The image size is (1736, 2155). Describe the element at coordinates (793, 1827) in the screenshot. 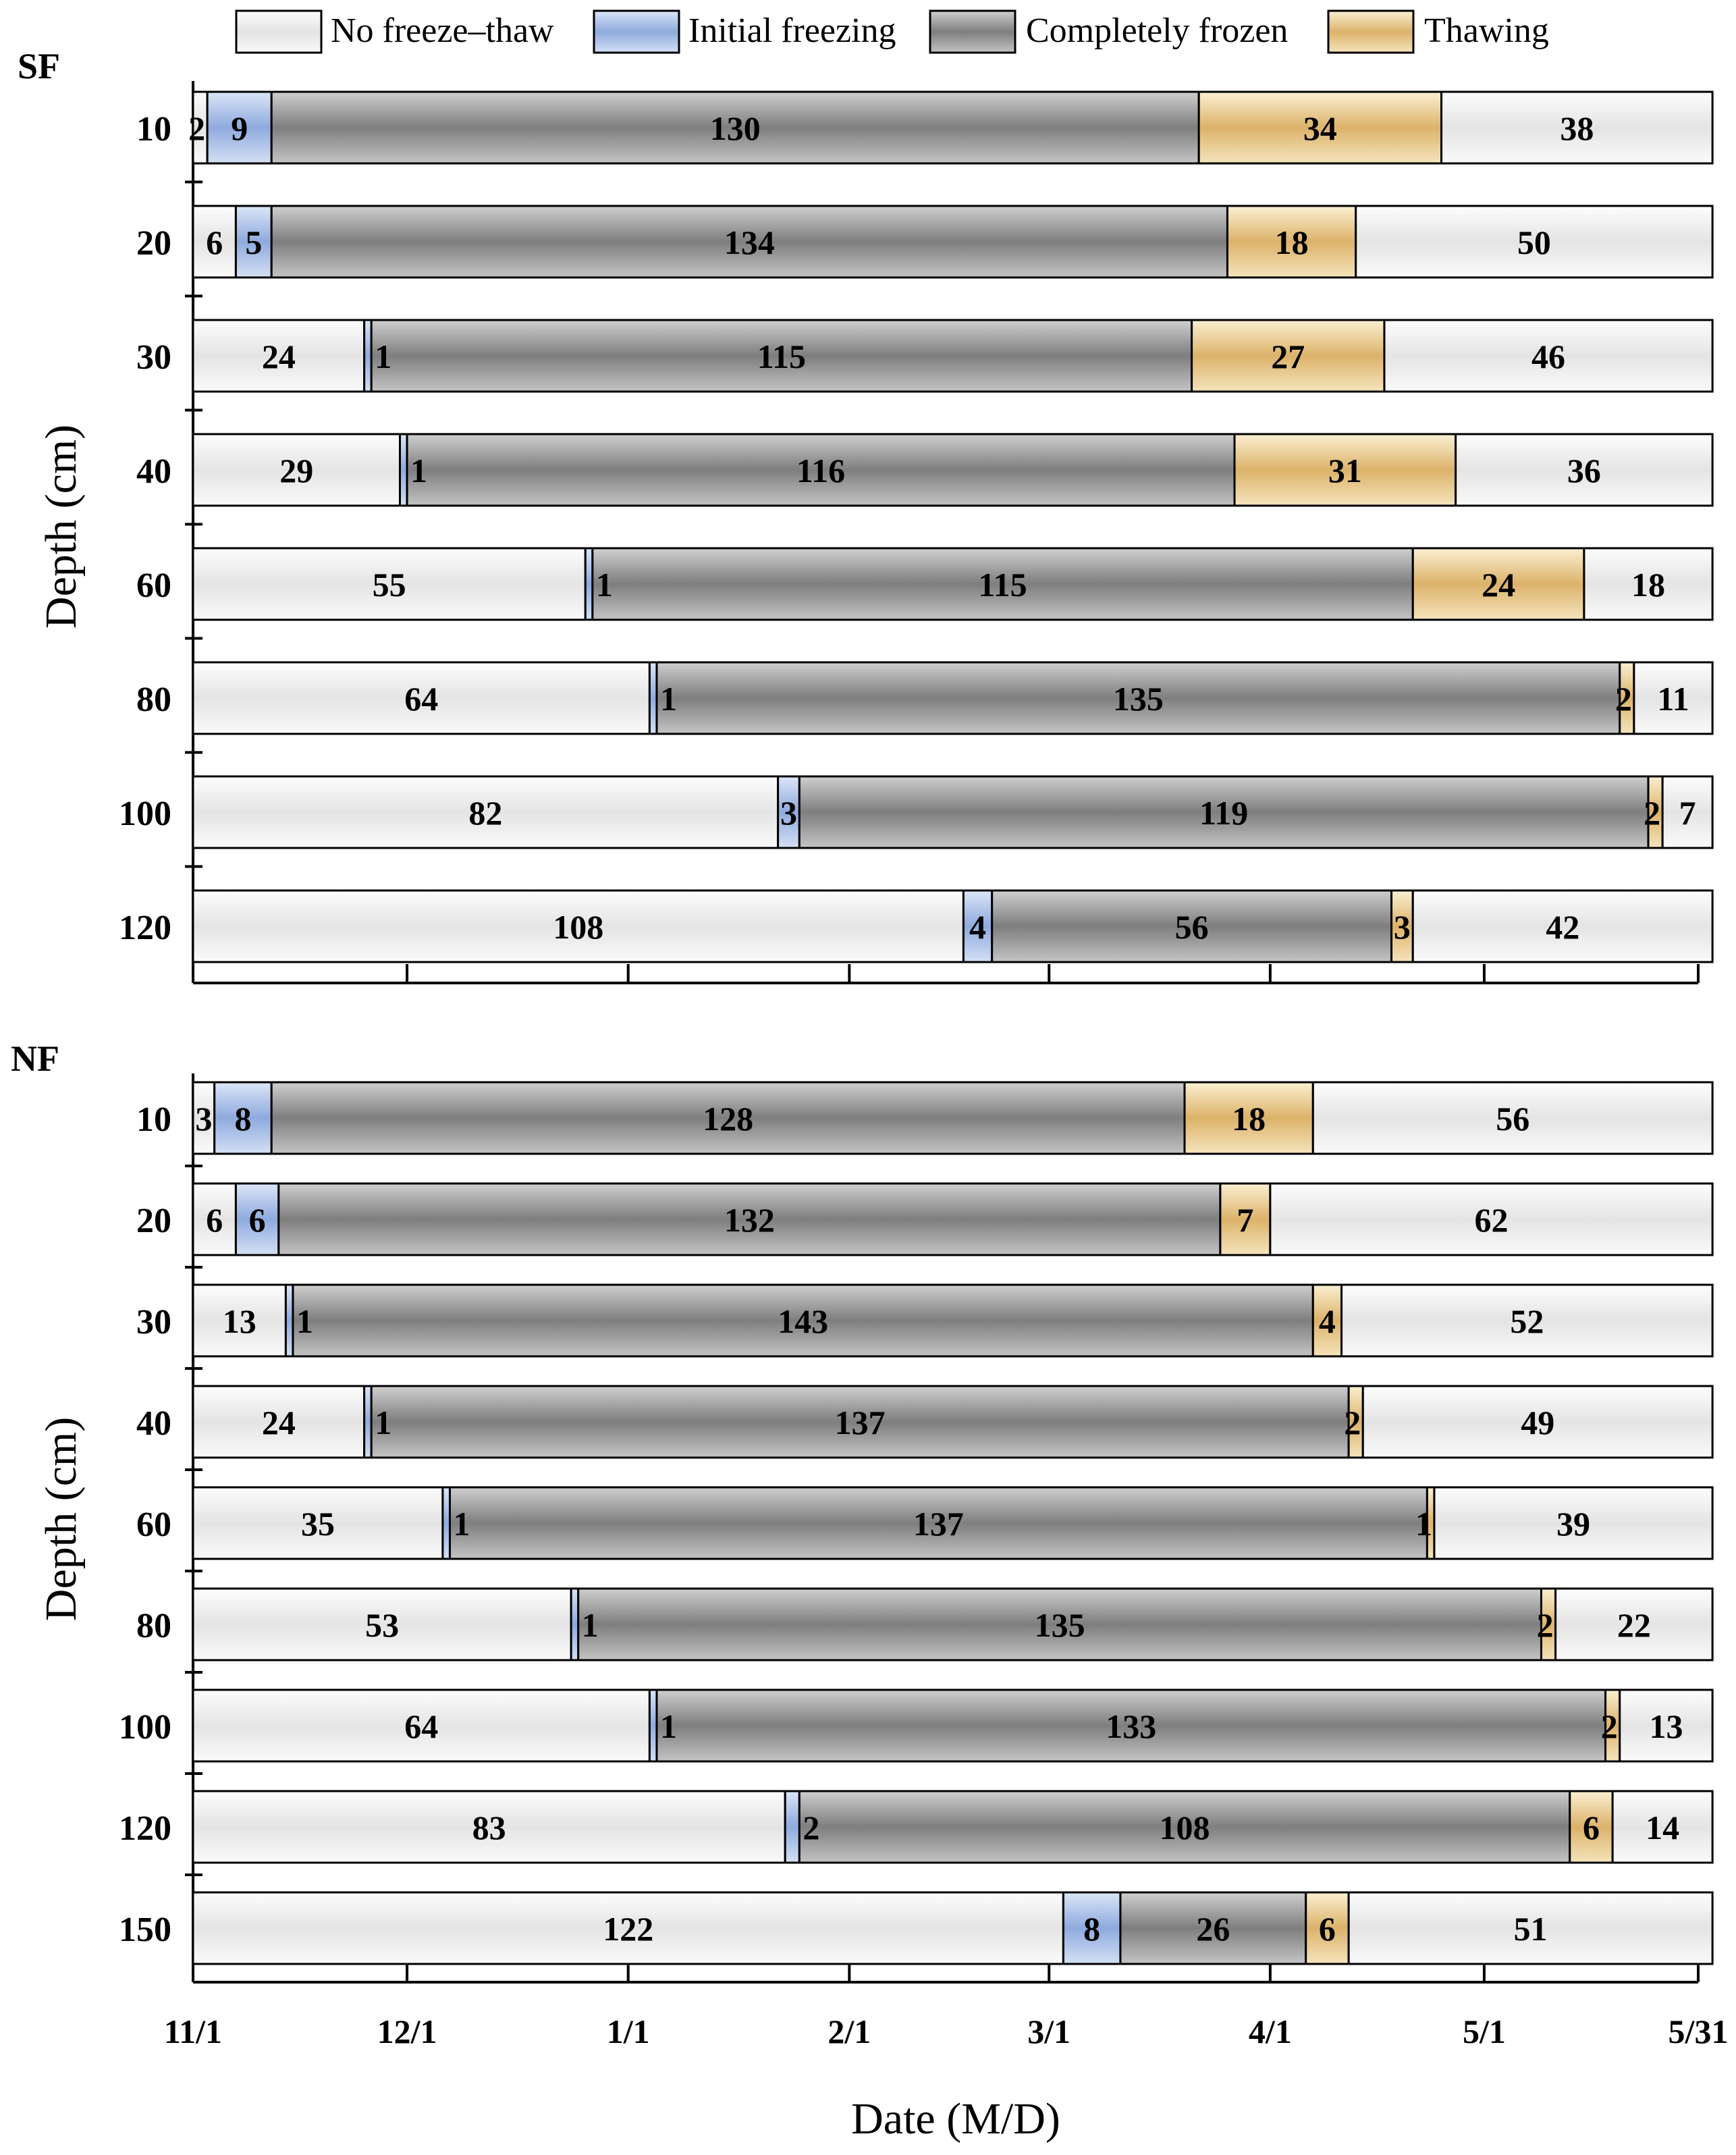

I see `bar-nf-120-initial-freezing` at that location.